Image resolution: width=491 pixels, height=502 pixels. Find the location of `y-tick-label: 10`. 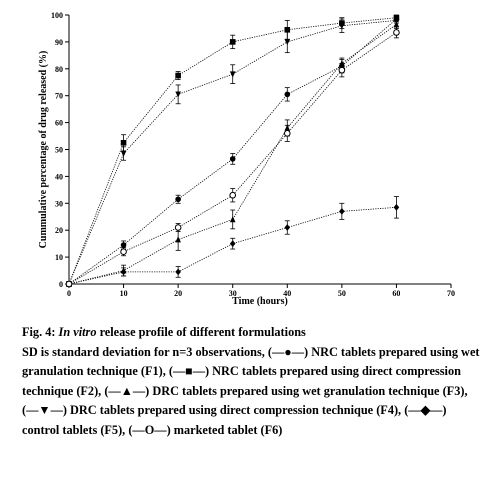

y-tick-label: 10 is located at coordinates (59, 257).